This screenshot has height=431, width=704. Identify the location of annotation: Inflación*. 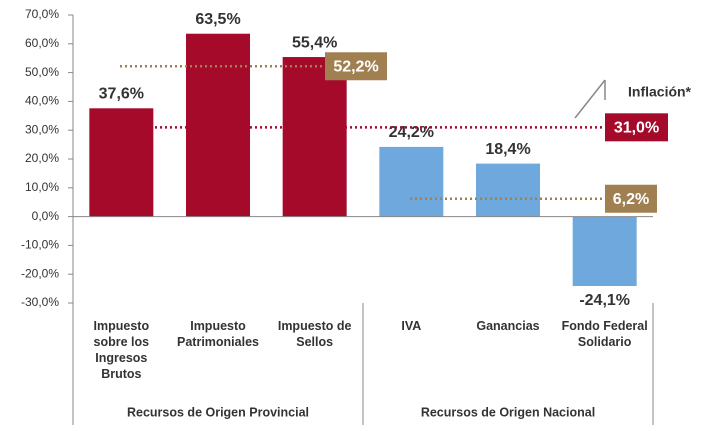
(660, 92).